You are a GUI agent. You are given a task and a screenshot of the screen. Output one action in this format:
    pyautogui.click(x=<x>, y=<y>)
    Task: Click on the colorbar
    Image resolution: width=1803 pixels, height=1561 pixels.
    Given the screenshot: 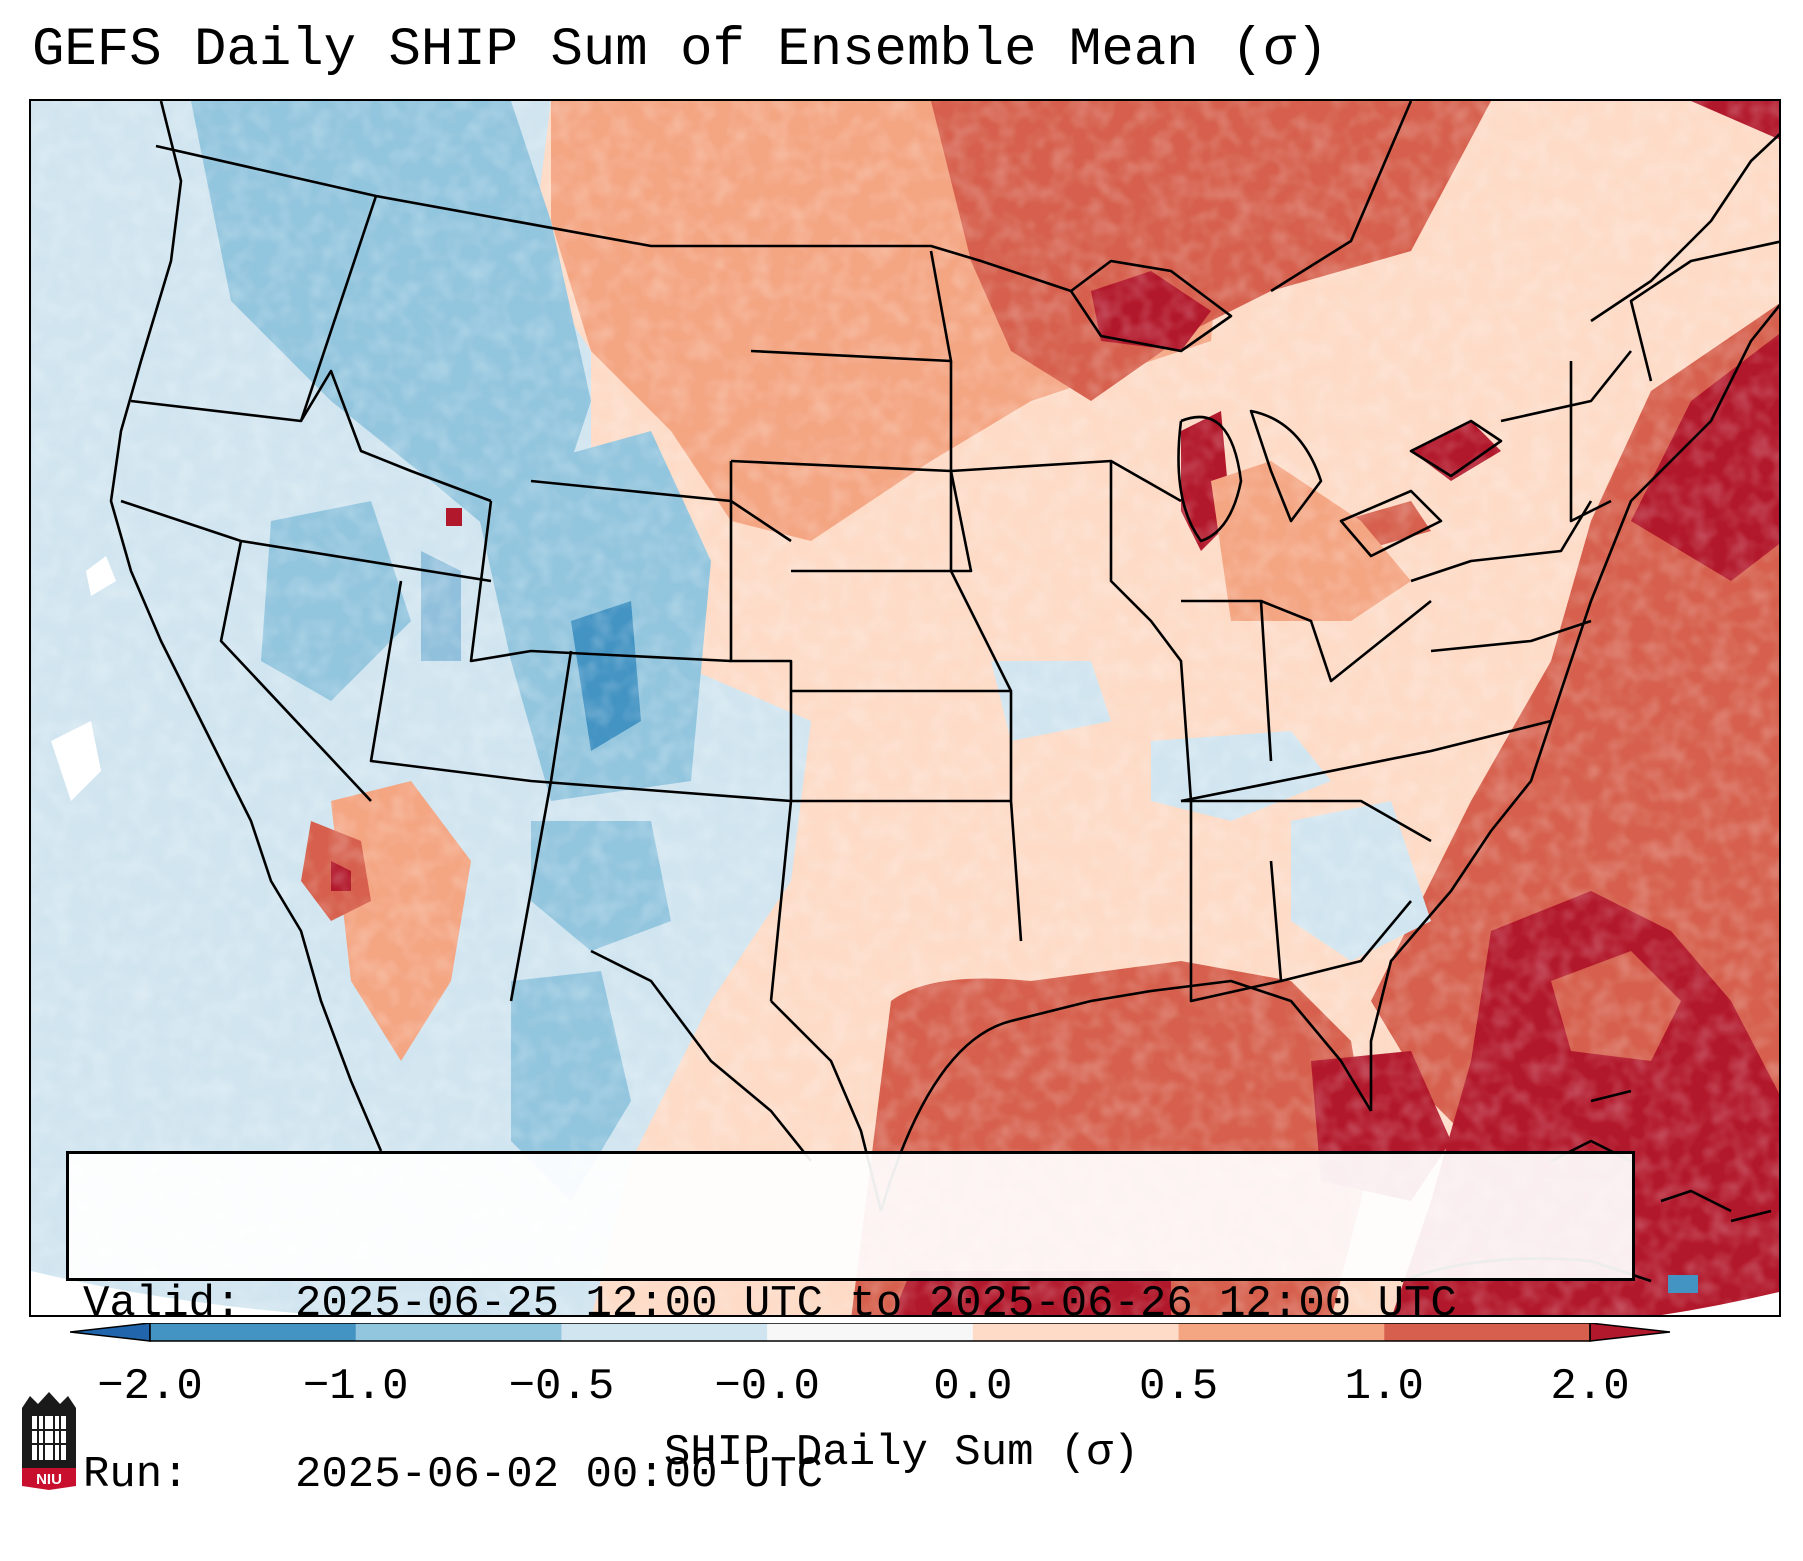 What is the action you would take?
    pyautogui.click(x=870, y=1332)
    